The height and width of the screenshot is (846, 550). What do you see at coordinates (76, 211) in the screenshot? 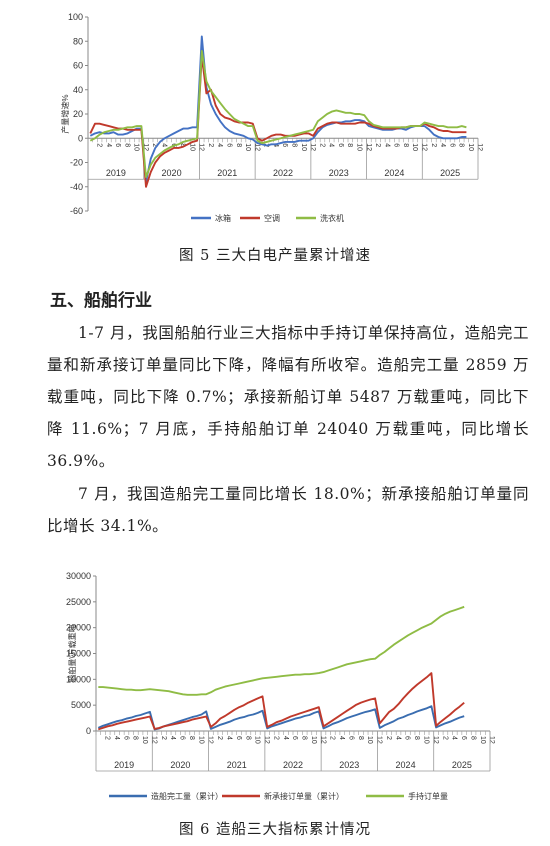
I see `y-tick-label: -60` at bounding box center [76, 211].